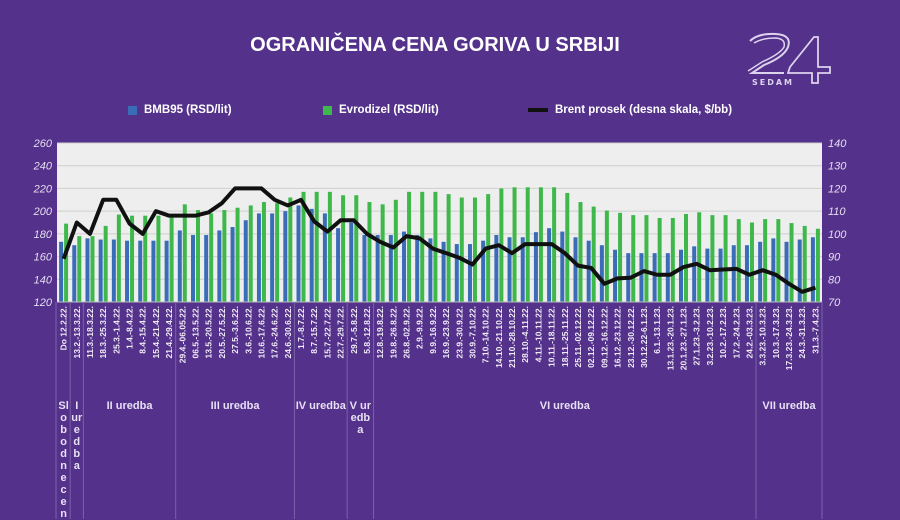 The width and height of the screenshot is (900, 520). What do you see at coordinates (129, 406) in the screenshot?
I see `group-label: II uredba` at bounding box center [129, 406].